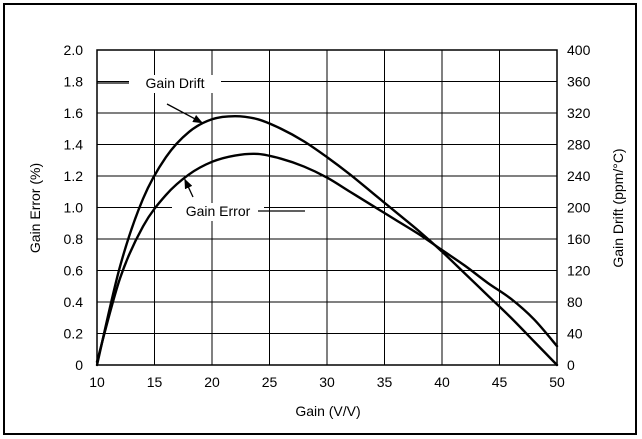  Describe the element at coordinates (74, 176) in the screenshot. I see `y-left-tick-label: 1.2` at that location.